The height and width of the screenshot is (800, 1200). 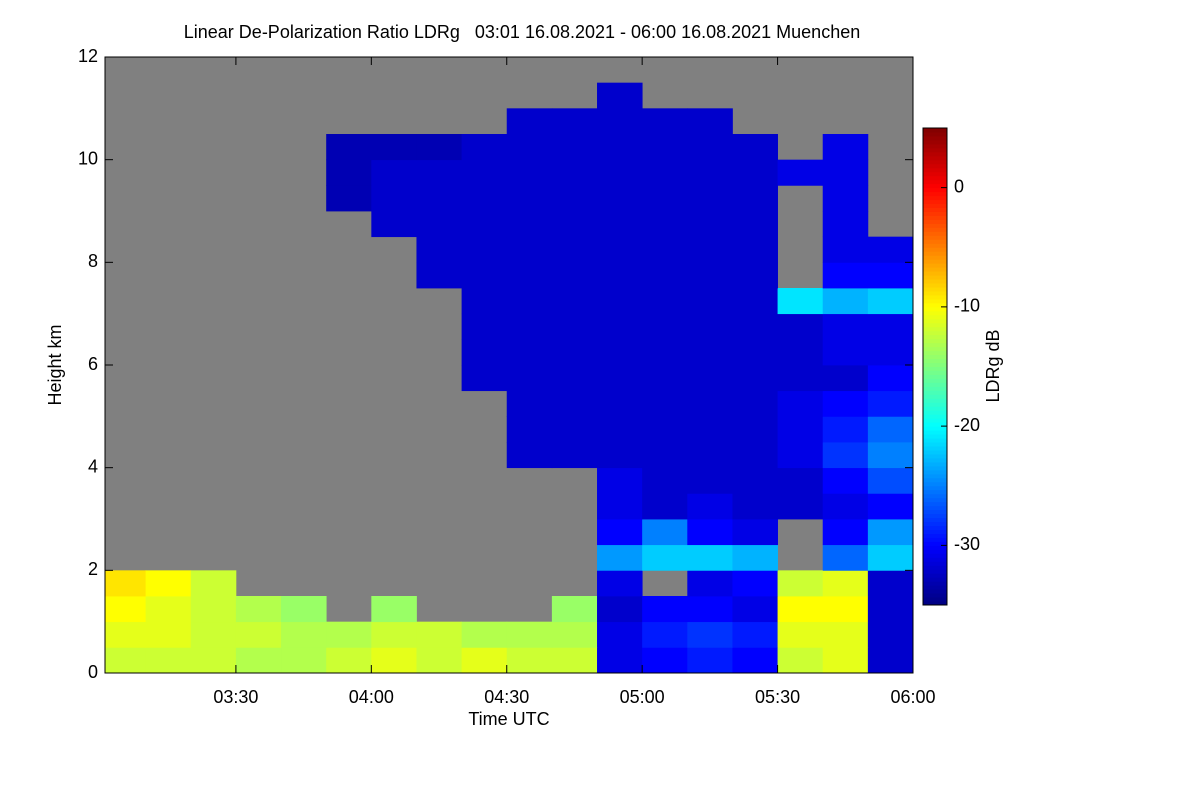 I want to click on y-tick-label: 8, so click(x=93, y=261).